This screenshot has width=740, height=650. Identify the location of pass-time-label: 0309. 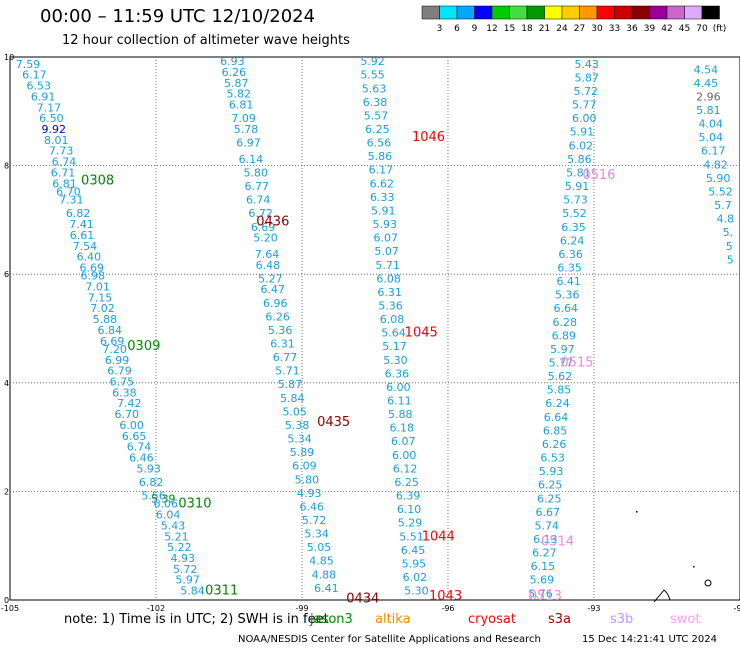
(143, 346).